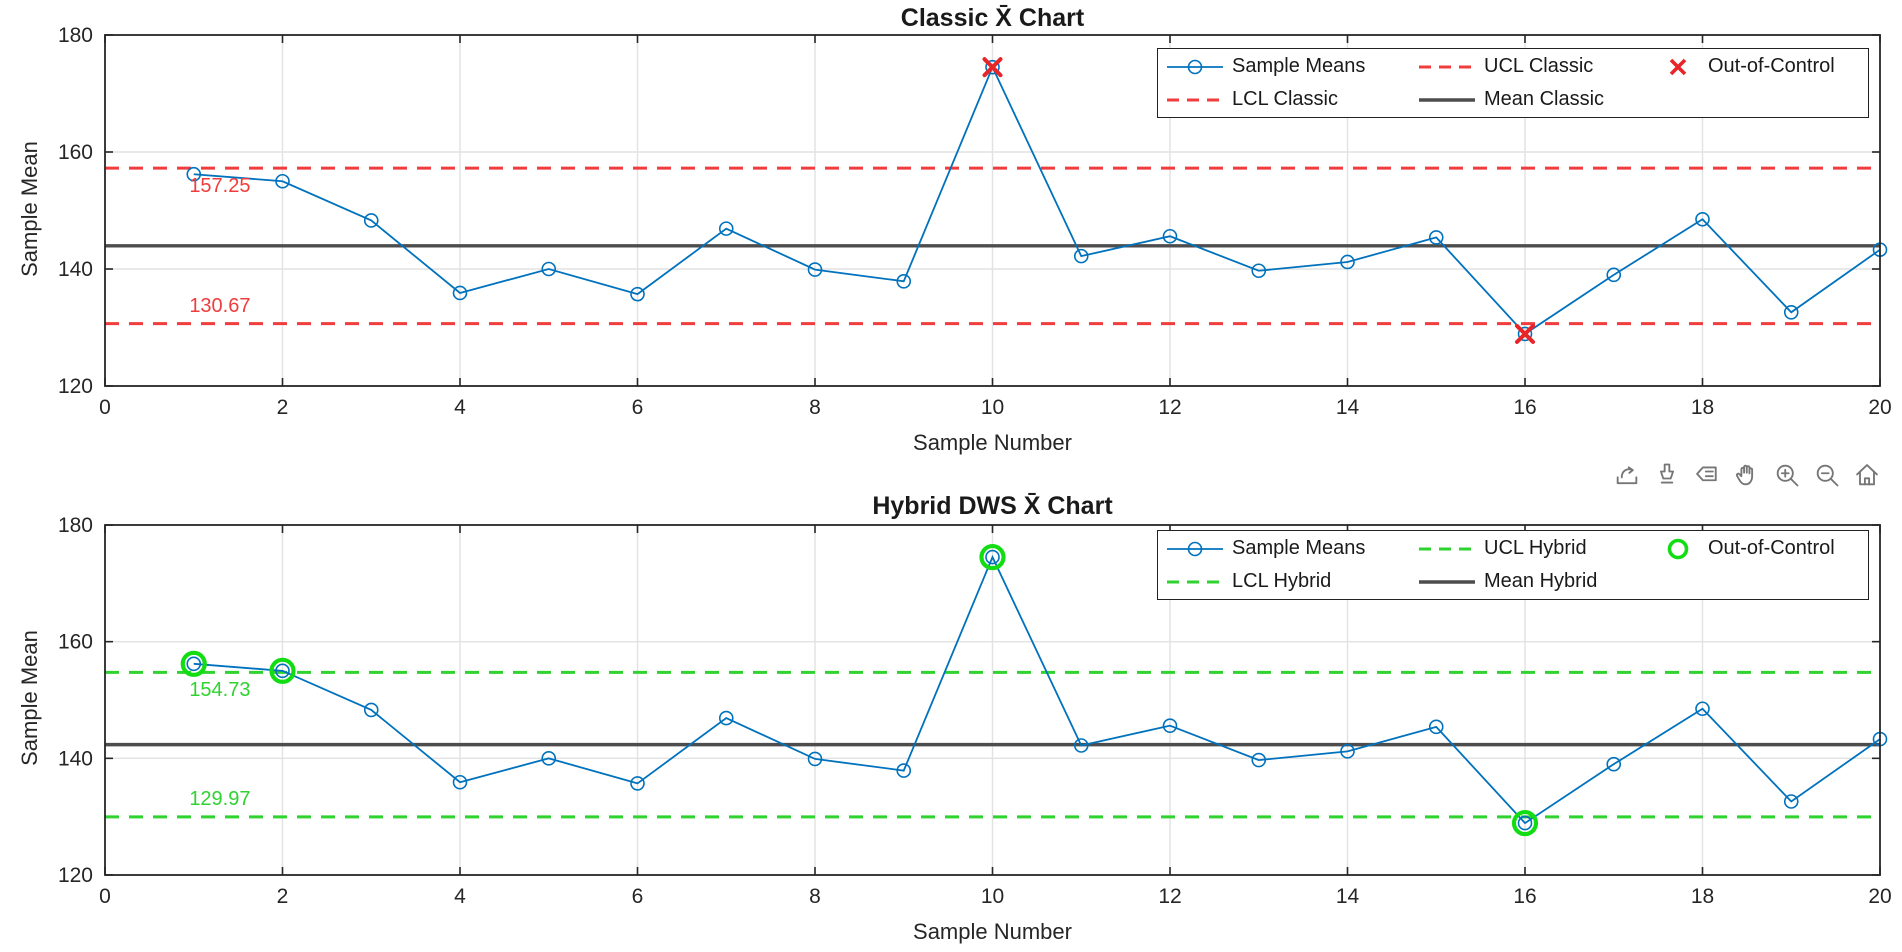 This screenshot has height=952, width=1902. I want to click on green-circle-marker-icon, so click(1678, 548).